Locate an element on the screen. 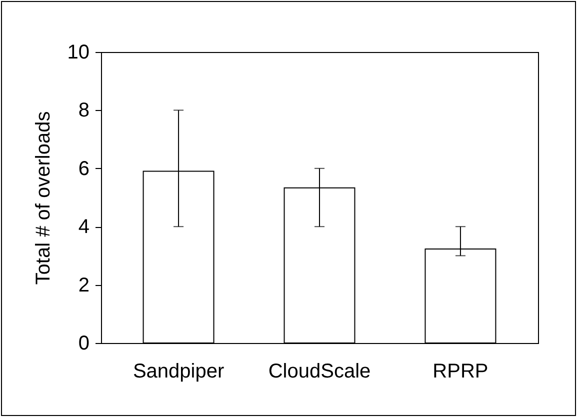  y-tick-label: 8 is located at coordinates (84, 111).